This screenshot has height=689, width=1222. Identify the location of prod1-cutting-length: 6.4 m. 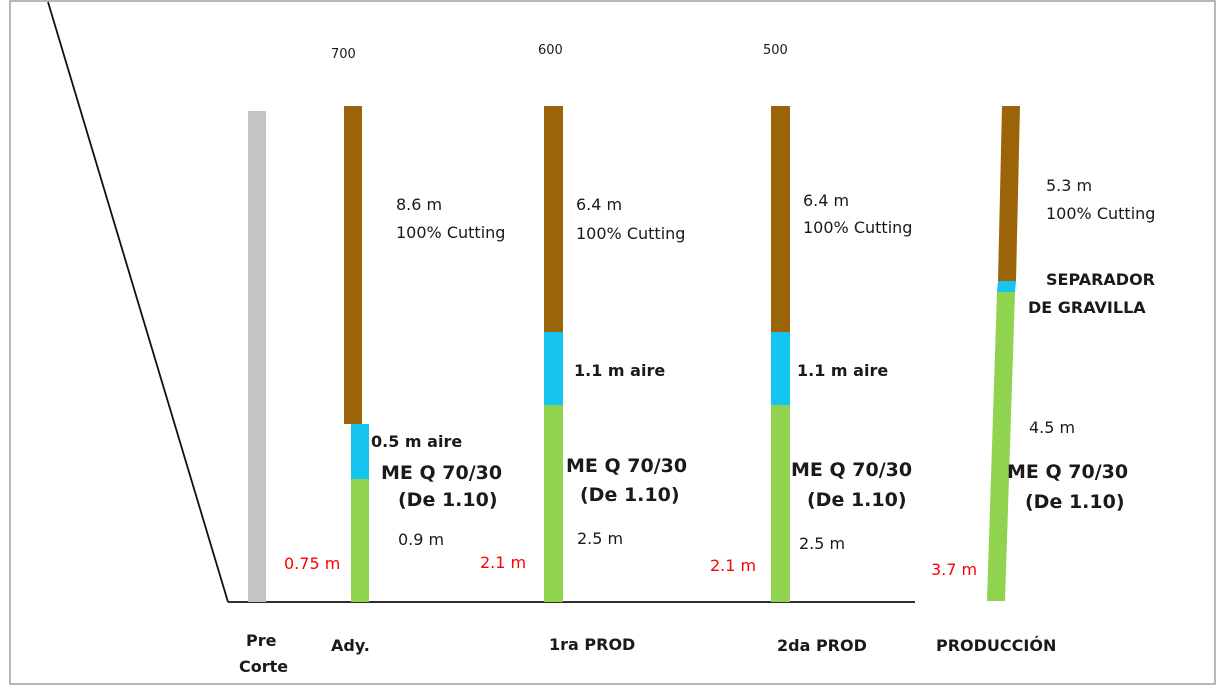
(599, 204).